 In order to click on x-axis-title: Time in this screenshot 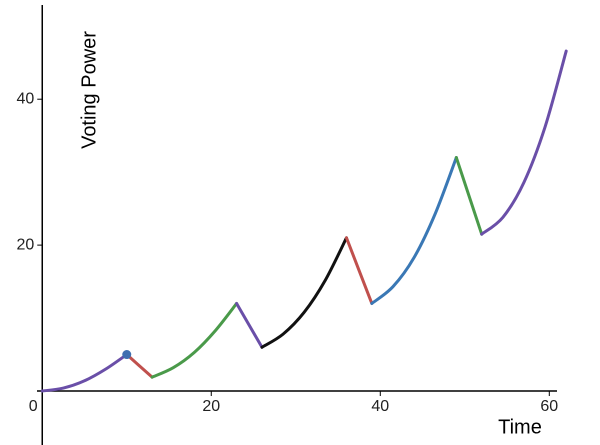, I will do `click(520, 427)`.